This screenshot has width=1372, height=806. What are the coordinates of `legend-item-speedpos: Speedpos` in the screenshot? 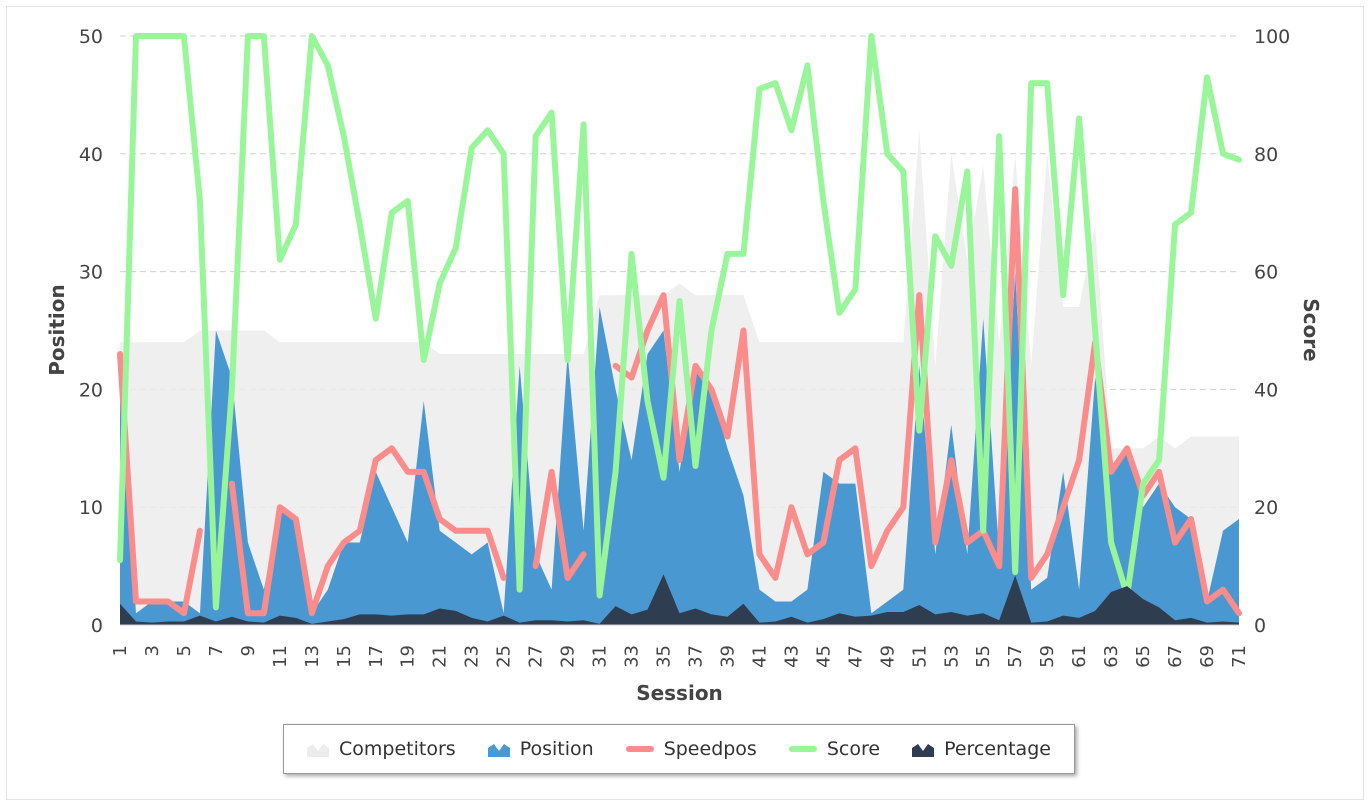 It's located at (691, 749).